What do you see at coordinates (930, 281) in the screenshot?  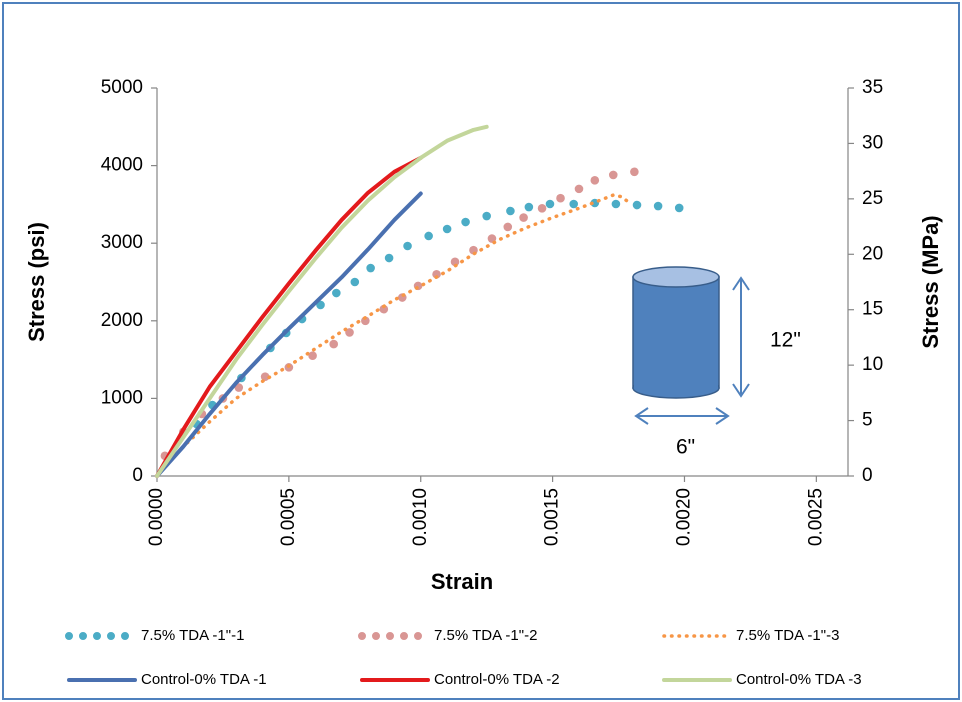 I see `y2-axis-title: Stress (MPa)` at bounding box center [930, 281].